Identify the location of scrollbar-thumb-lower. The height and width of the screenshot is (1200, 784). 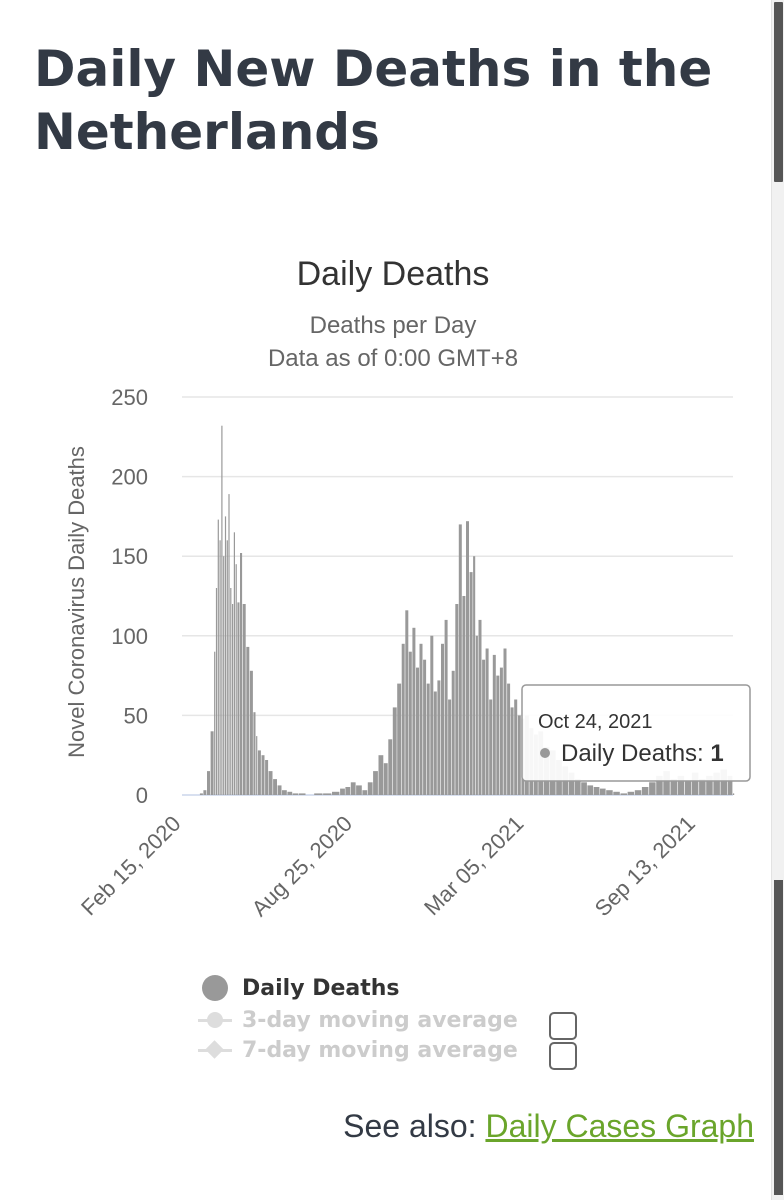
(778, 1037).